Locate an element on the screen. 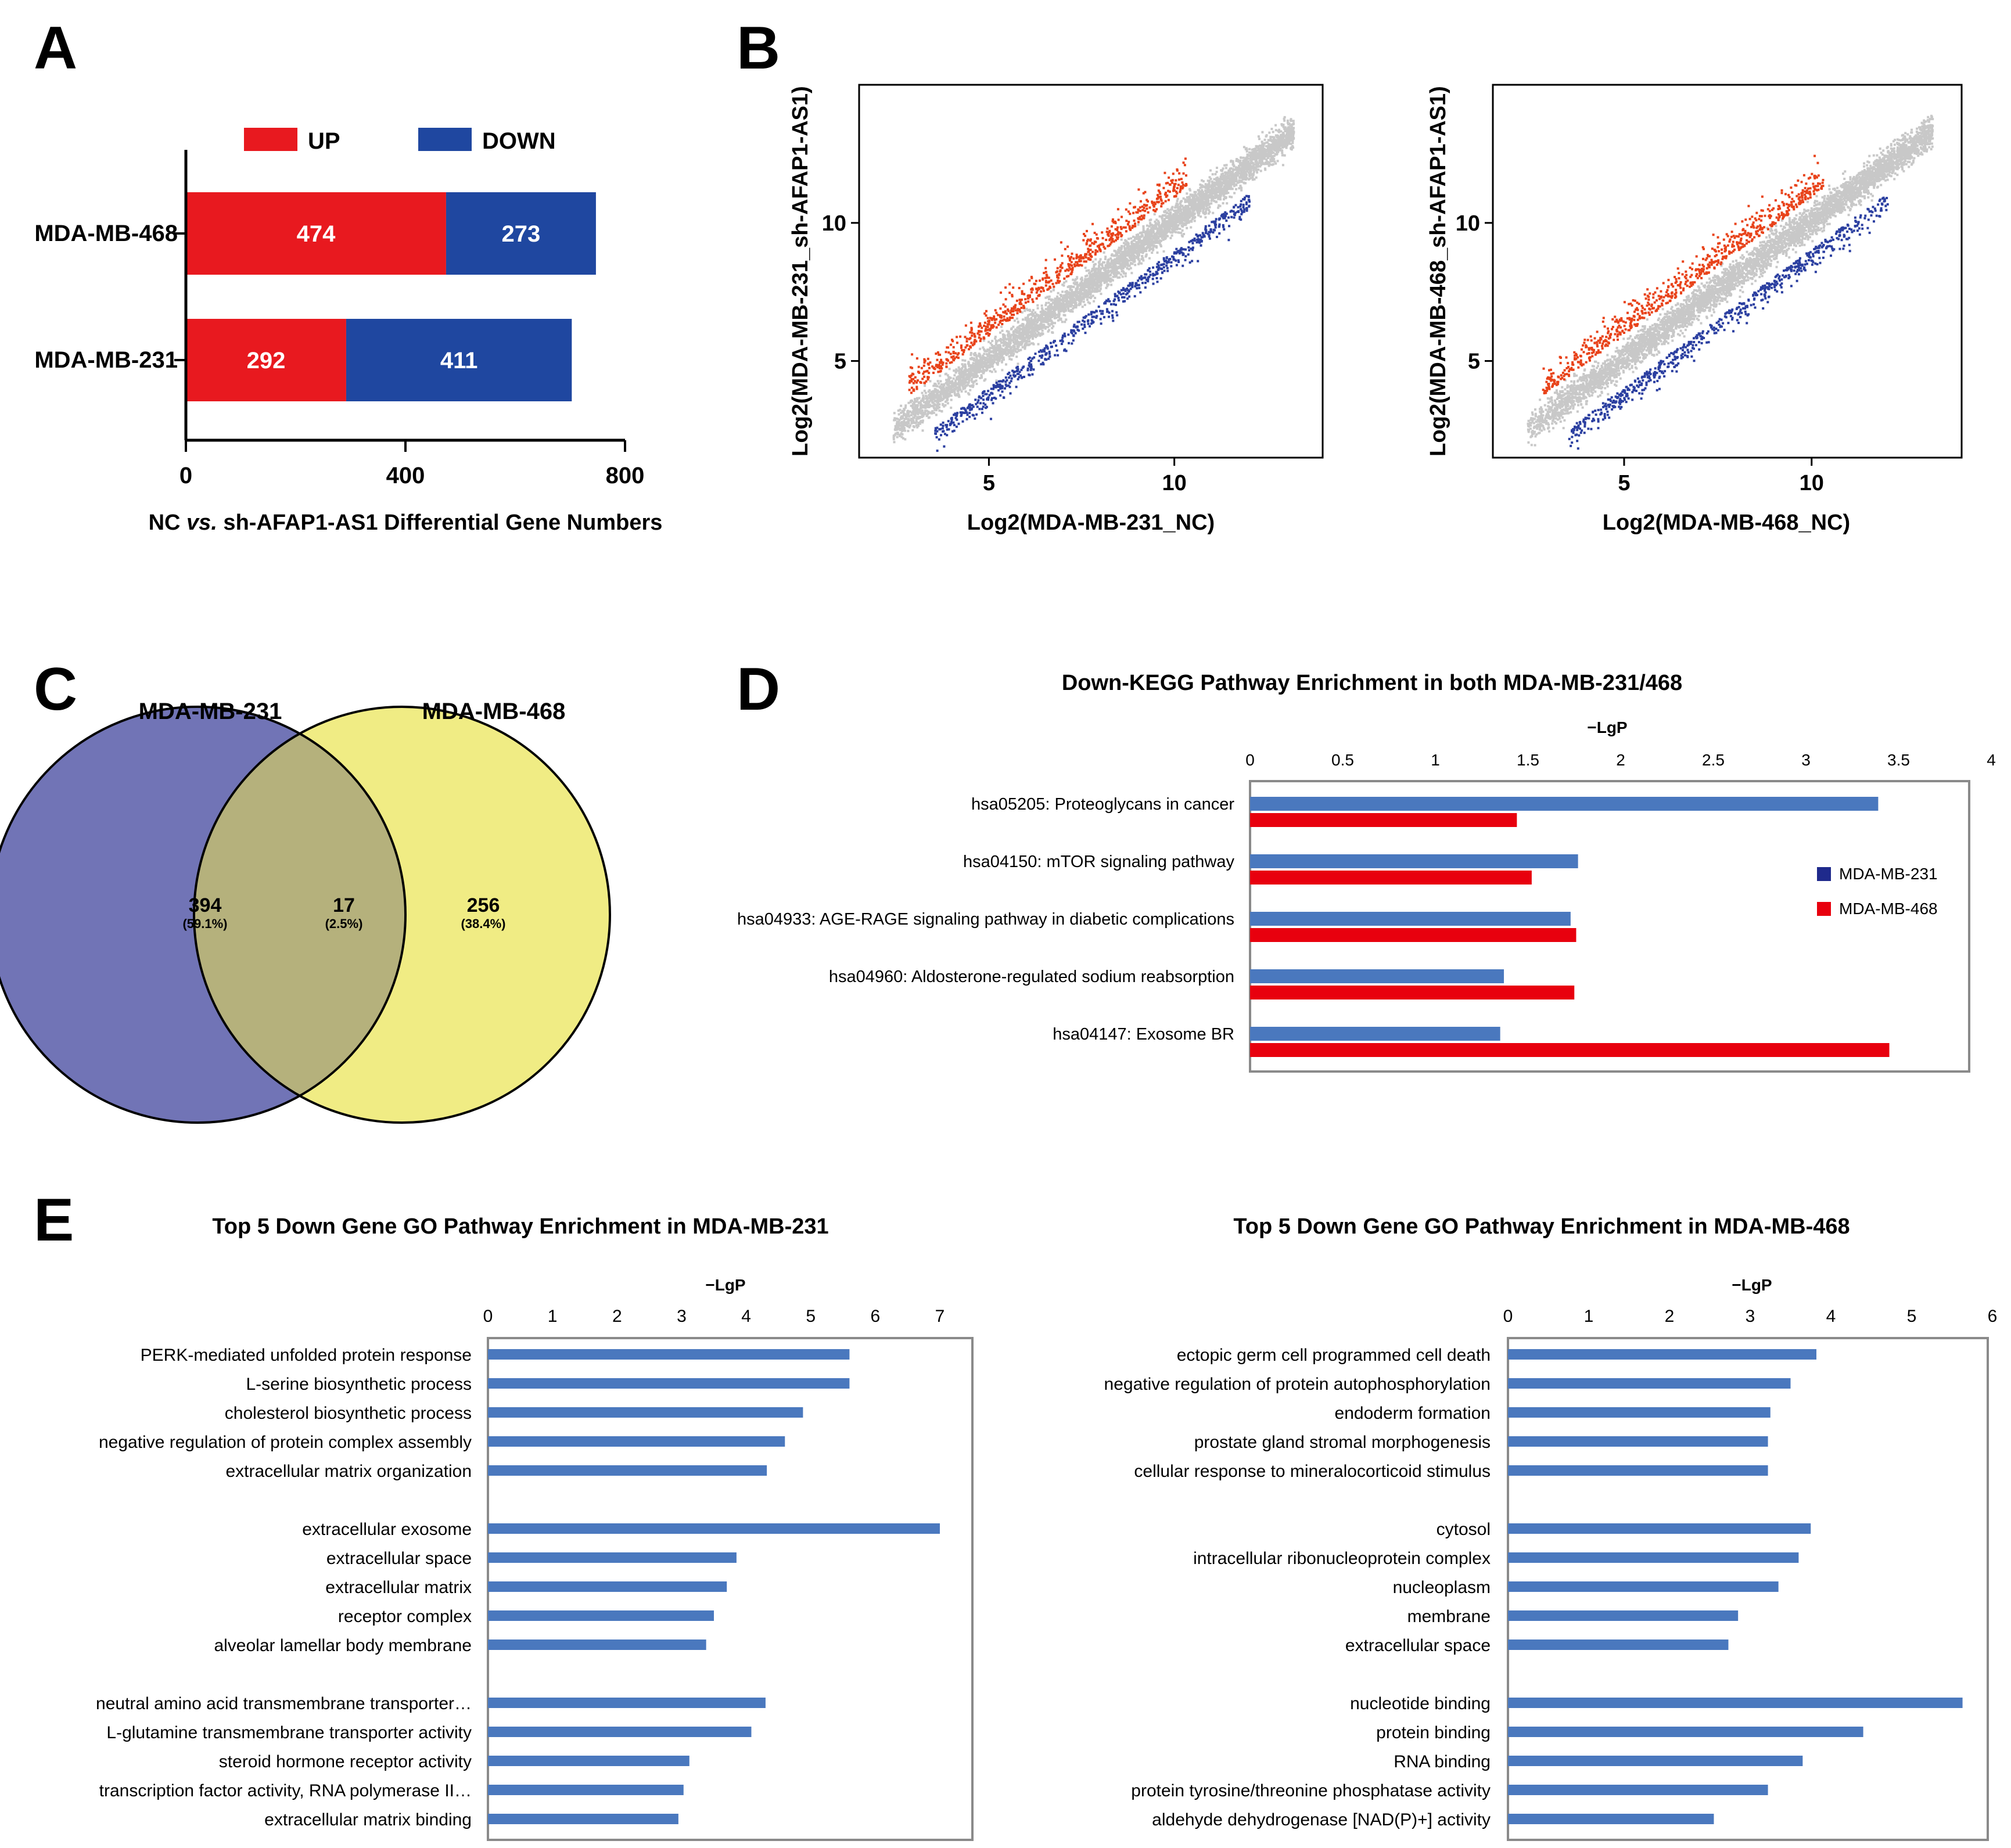 The width and height of the screenshot is (2011, 1848). venn-percent: (2.5%) is located at coordinates (344, 923).